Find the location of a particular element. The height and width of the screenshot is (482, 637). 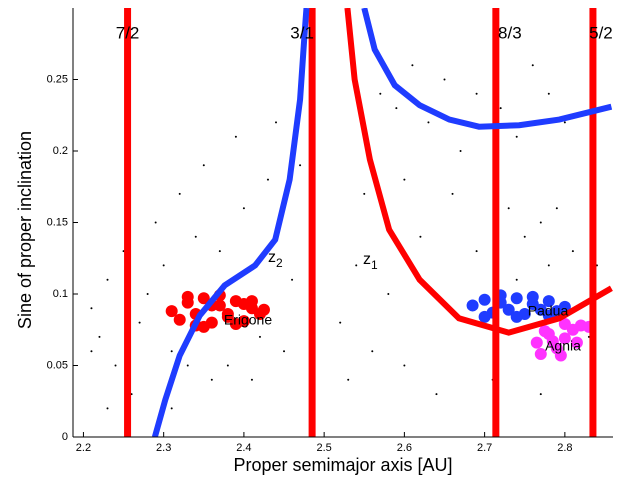

curve-label-sub: 2 is located at coordinates (279, 263).